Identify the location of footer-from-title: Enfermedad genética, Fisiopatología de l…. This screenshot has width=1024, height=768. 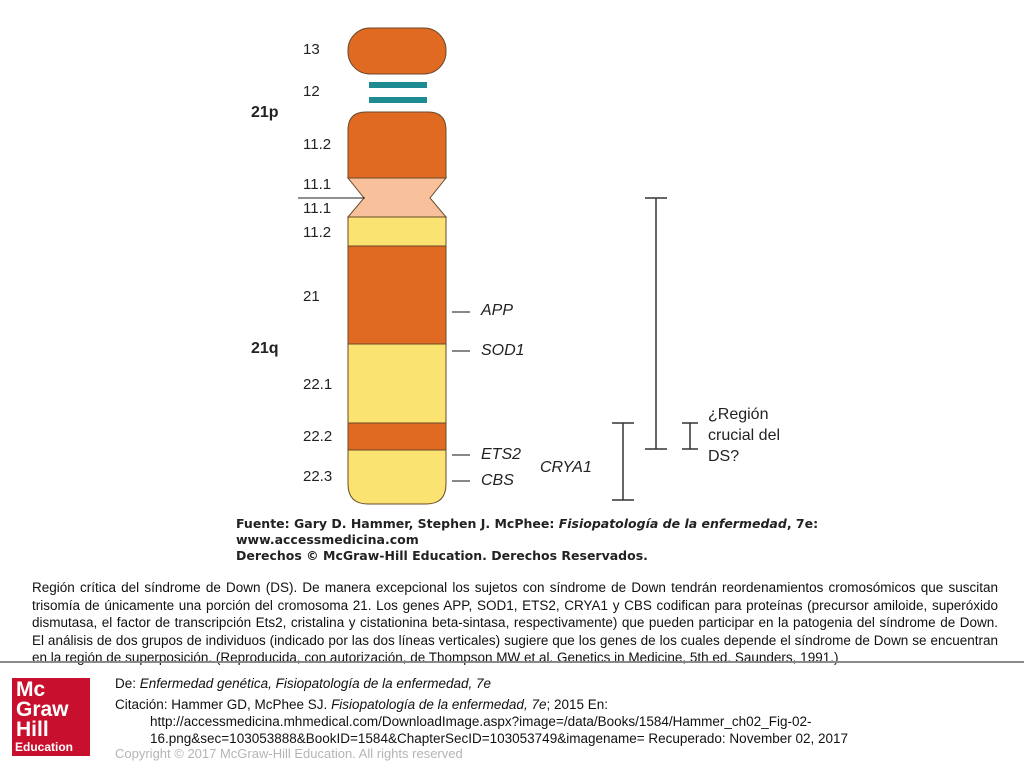
(315, 683).